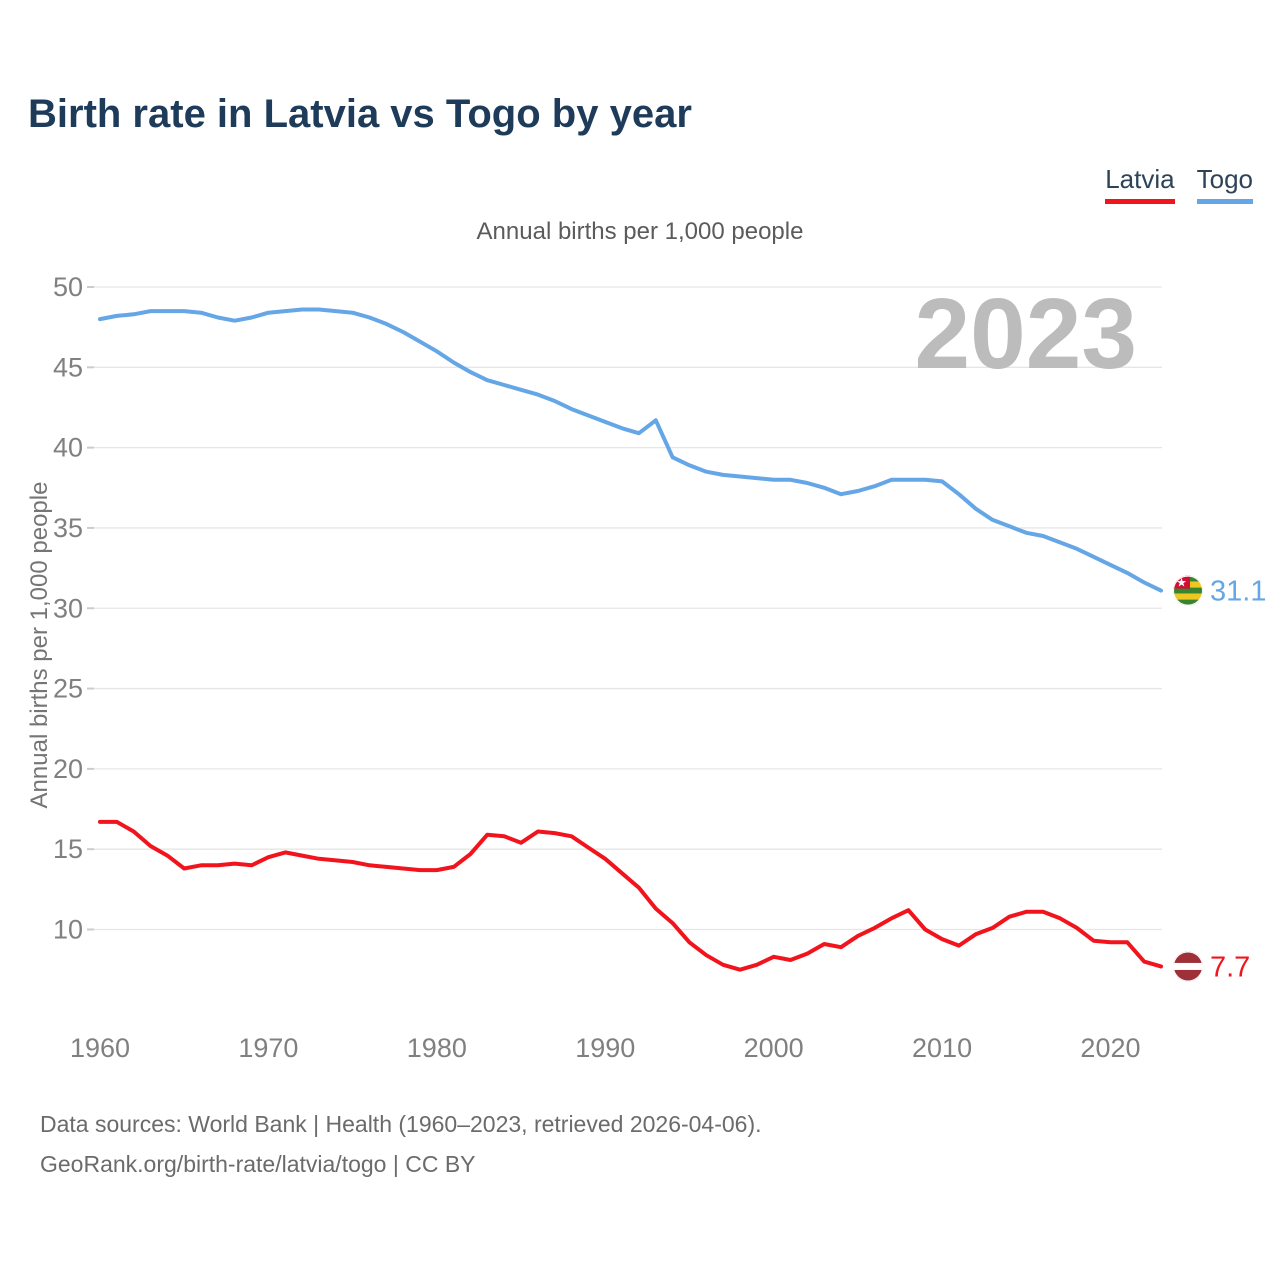 The height and width of the screenshot is (1280, 1280). I want to click on latvia-line, so click(630, 895).